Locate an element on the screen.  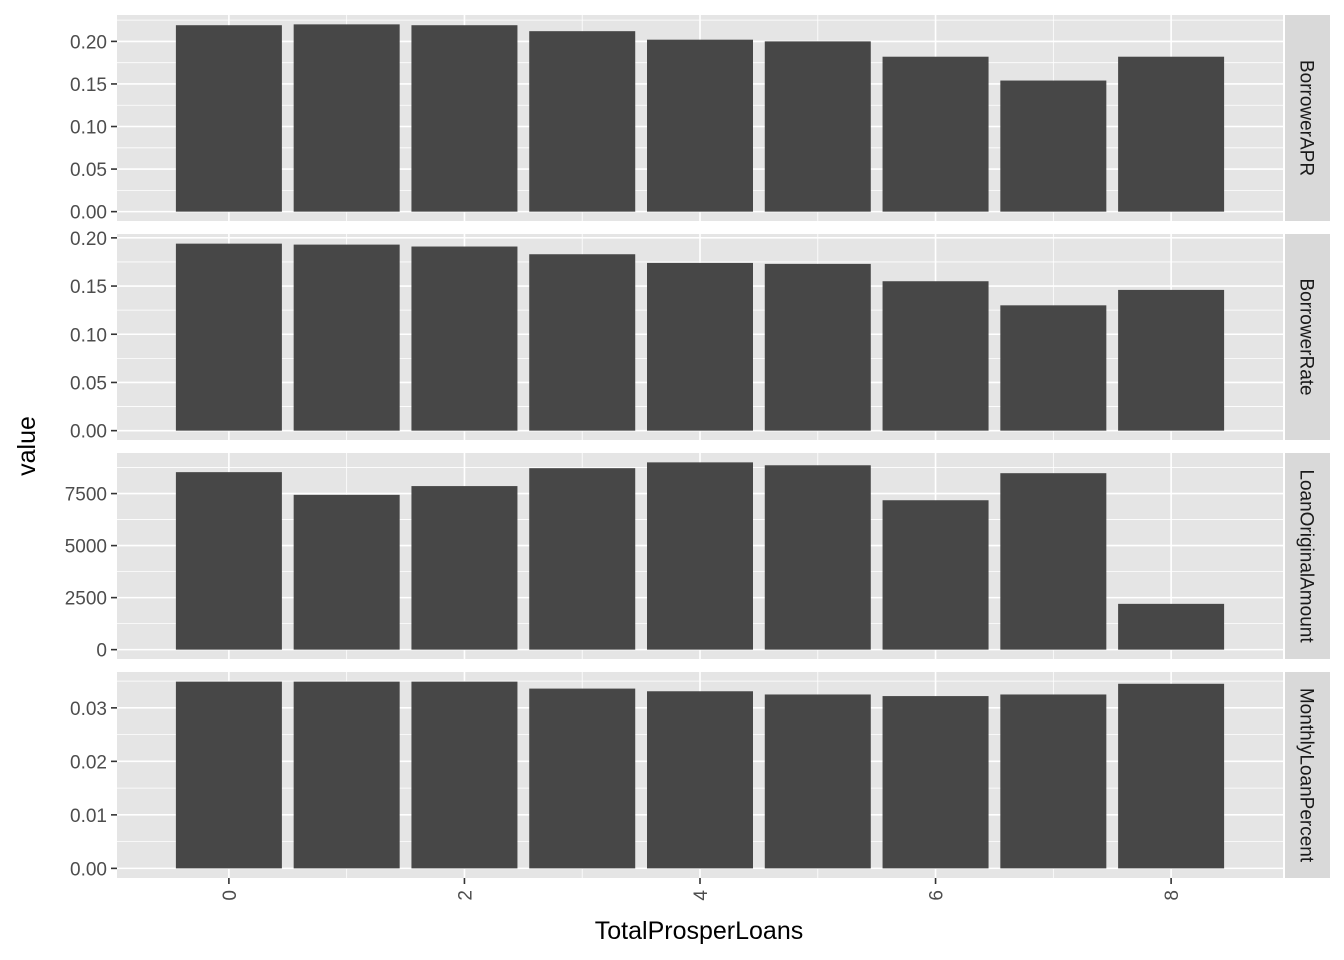
x-tick-label: 4 is located at coordinates (701, 895).